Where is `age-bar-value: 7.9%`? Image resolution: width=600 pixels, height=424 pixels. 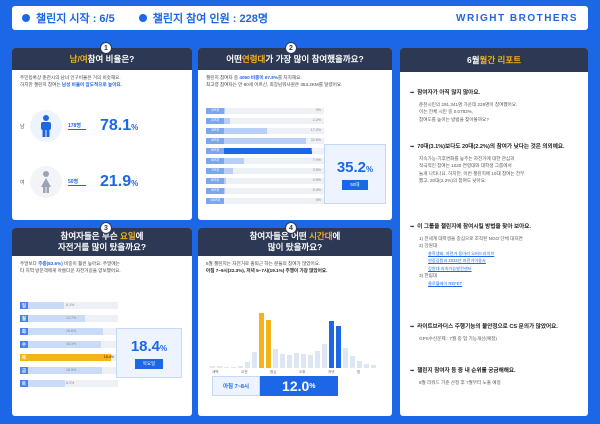 age-bar-value: 7.9% is located at coordinates (316, 160).